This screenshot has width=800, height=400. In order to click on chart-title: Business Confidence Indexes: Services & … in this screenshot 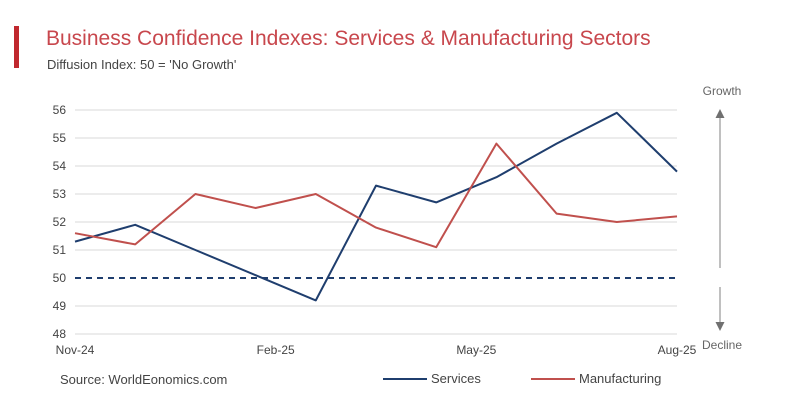, I will do `click(348, 38)`.